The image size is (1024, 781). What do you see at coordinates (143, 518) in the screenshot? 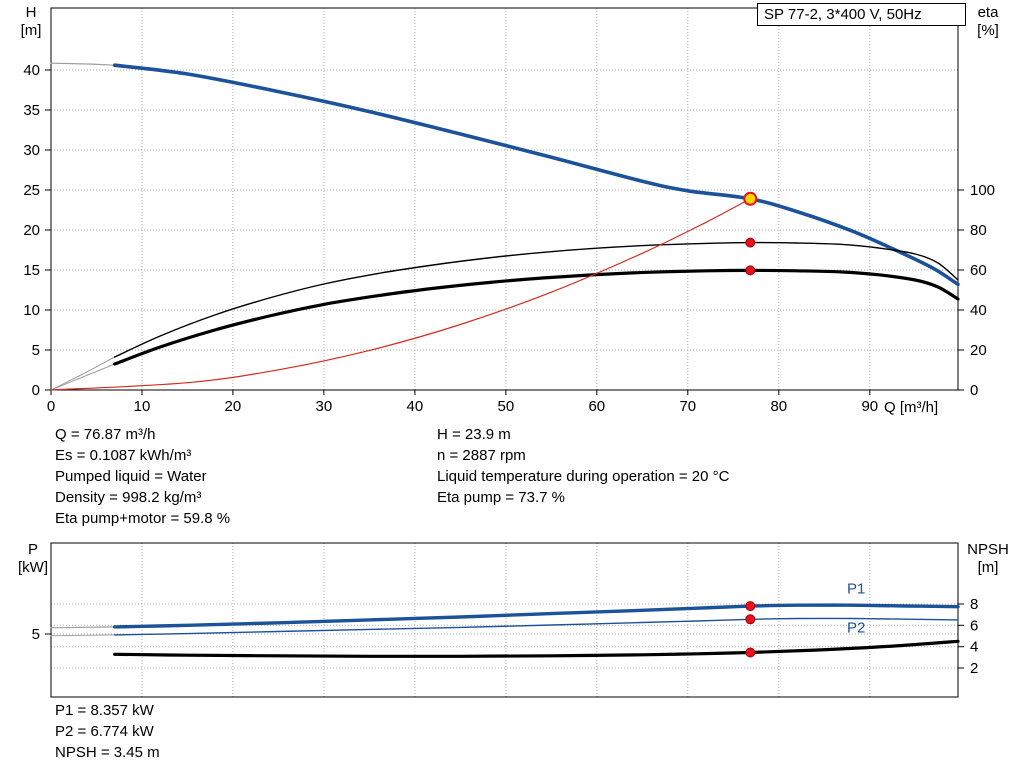
I see `info-line-eta-pump-motor: Eta pump+motor = 59.8 %` at bounding box center [143, 518].